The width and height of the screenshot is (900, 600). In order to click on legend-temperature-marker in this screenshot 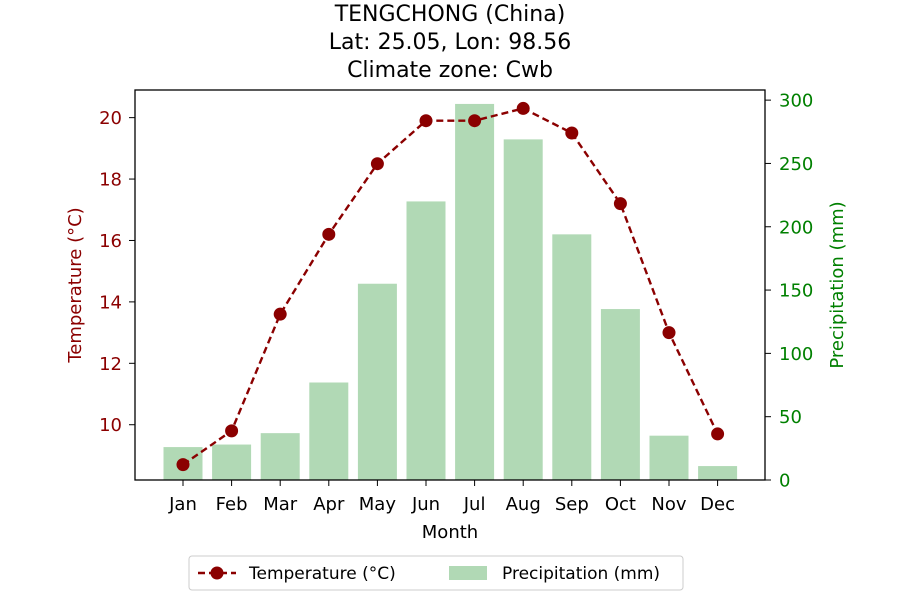, I will do `click(217, 573)`.